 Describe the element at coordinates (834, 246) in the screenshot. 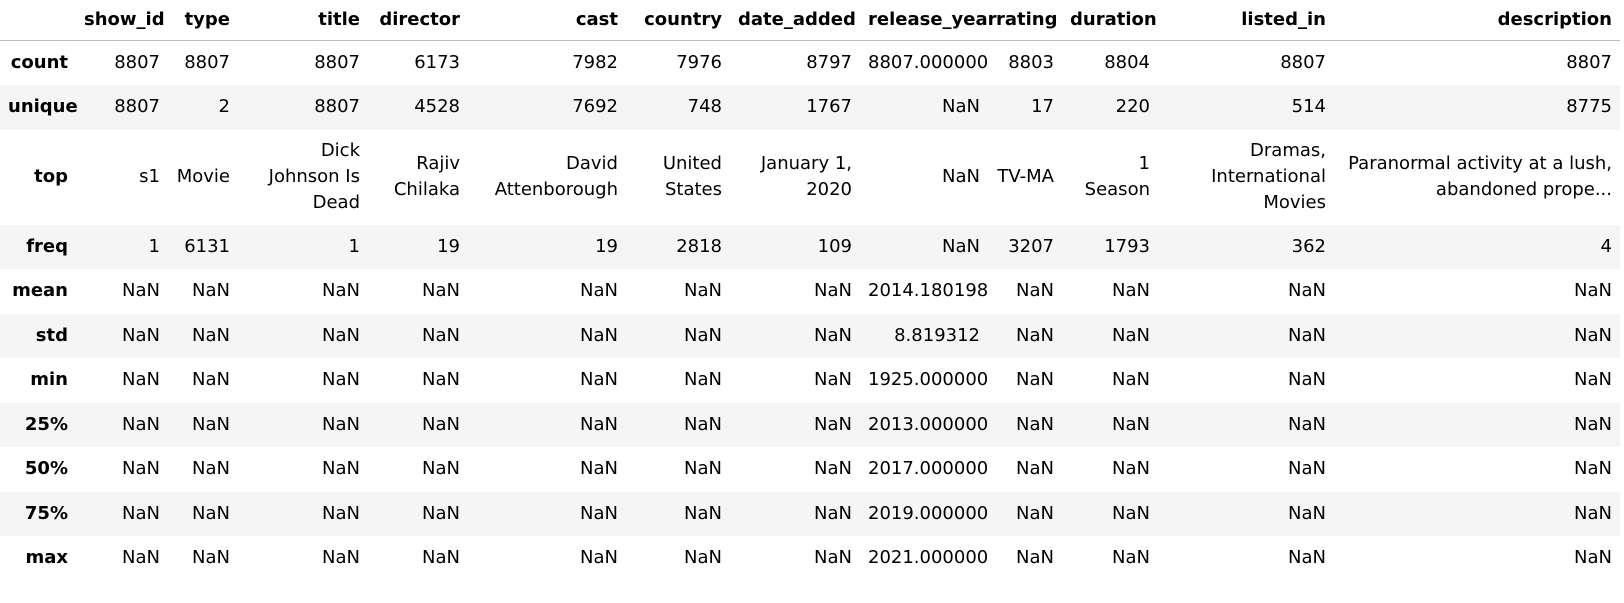

I see `table-cell: 109` at that location.